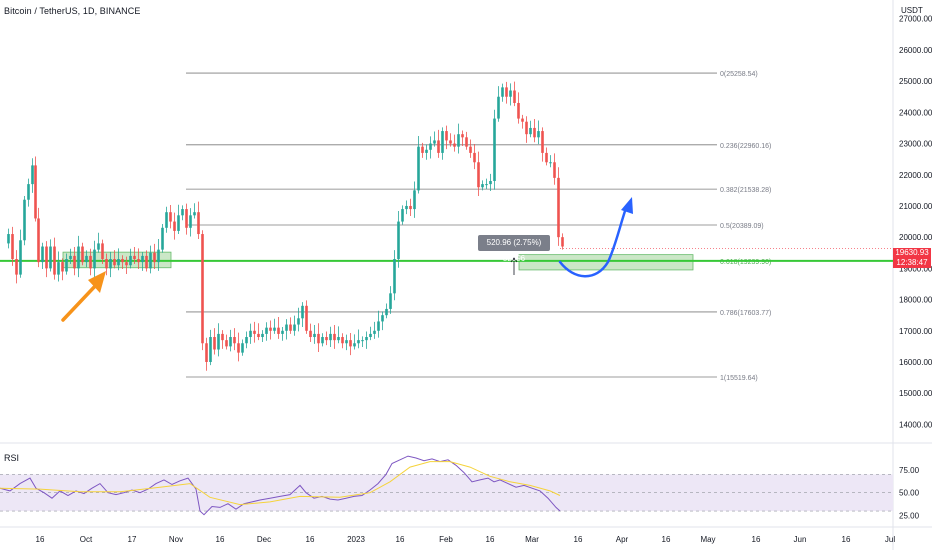 The image size is (932, 555). I want to click on x-tick-label: Nov, so click(176, 539).